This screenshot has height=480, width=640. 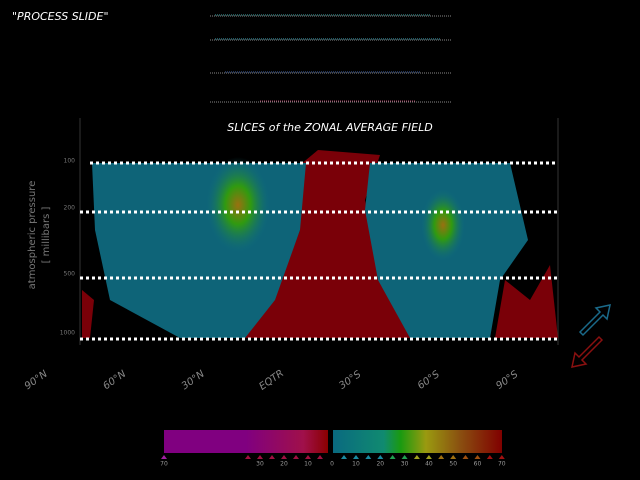 What do you see at coordinates (591, 336) in the screenshot?
I see `nav-arrows` at bounding box center [591, 336].